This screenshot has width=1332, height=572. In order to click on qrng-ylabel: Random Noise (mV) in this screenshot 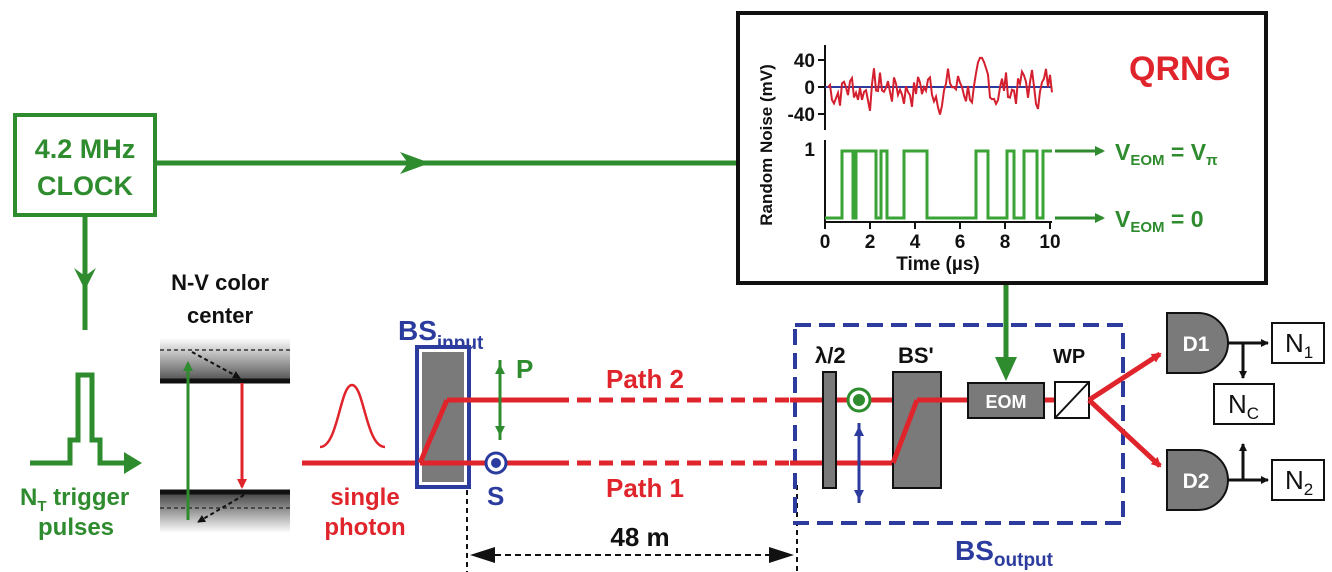, I will do `click(766, 145)`.